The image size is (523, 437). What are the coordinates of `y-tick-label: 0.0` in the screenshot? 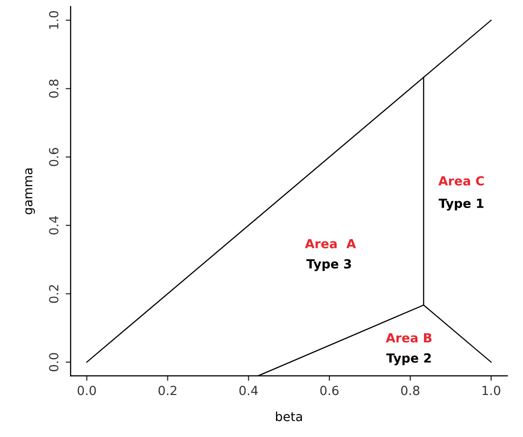 It's located at (53, 362).